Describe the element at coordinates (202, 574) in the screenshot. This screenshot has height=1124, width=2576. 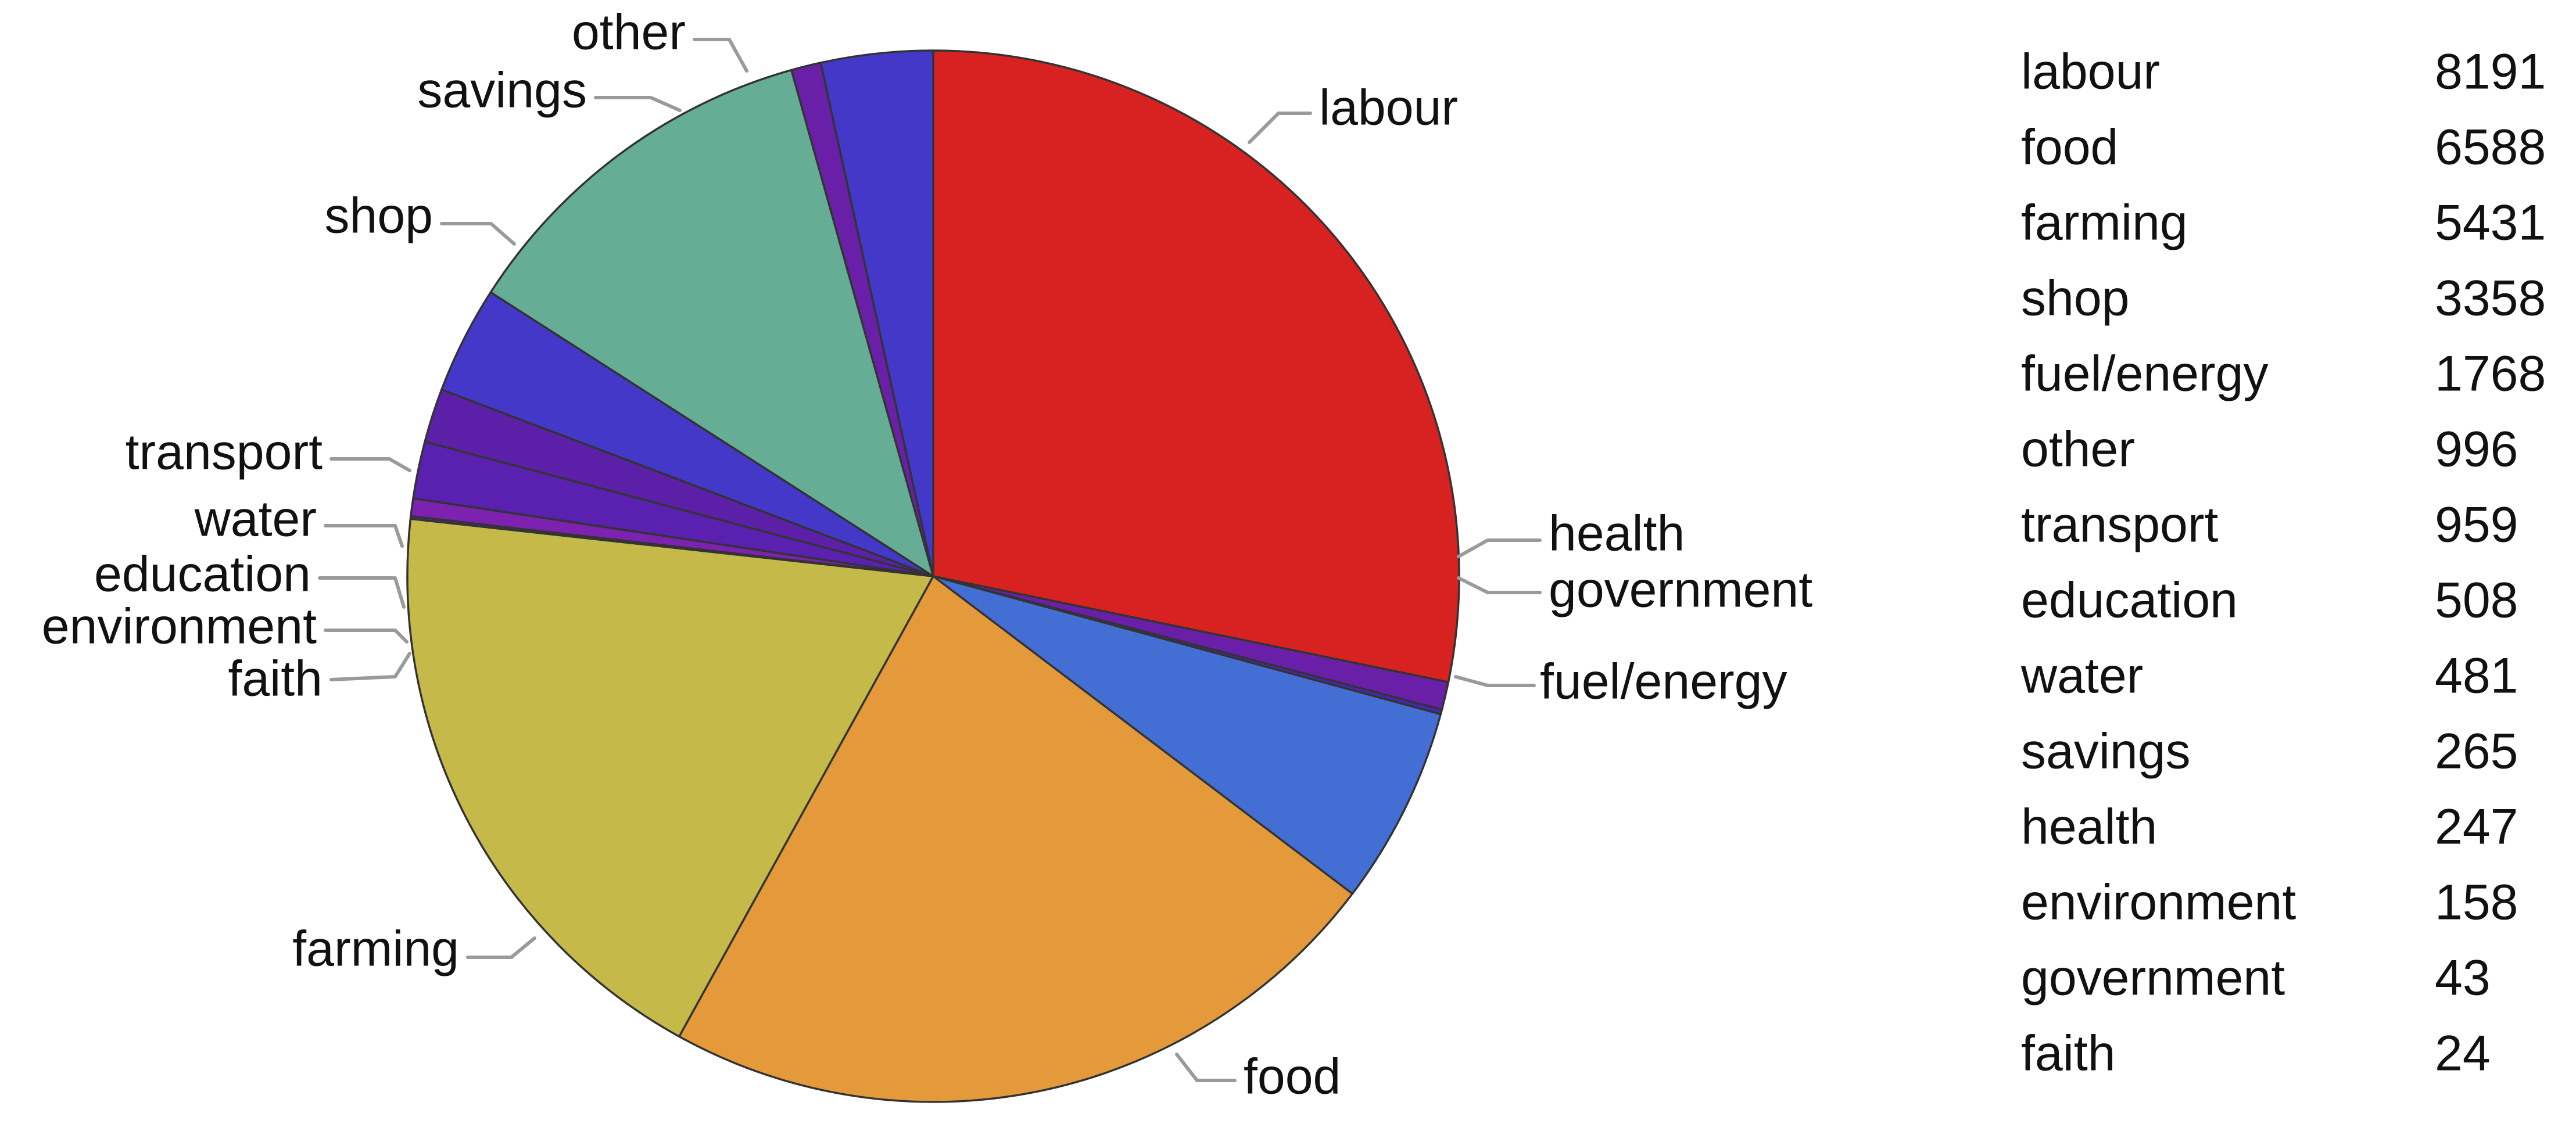
I see `pie-label-education: education` at that location.